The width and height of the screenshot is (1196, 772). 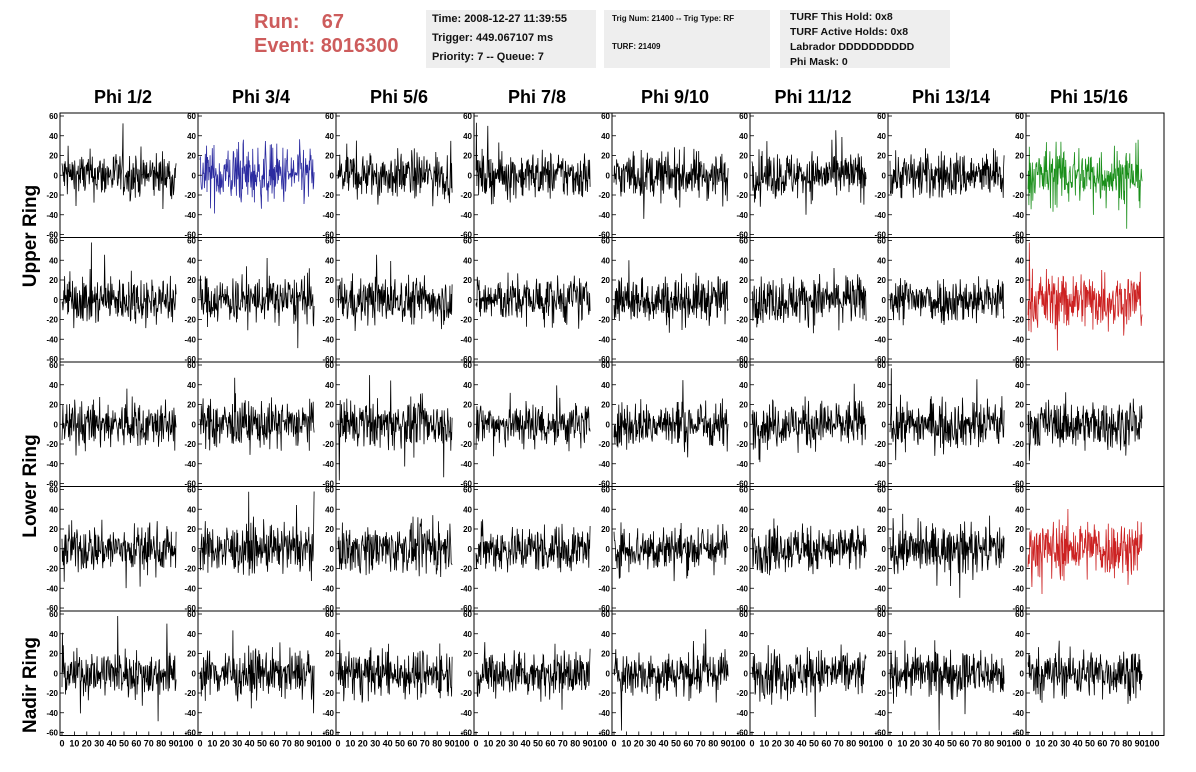 I want to click on panel-frame, so click(x=129, y=424).